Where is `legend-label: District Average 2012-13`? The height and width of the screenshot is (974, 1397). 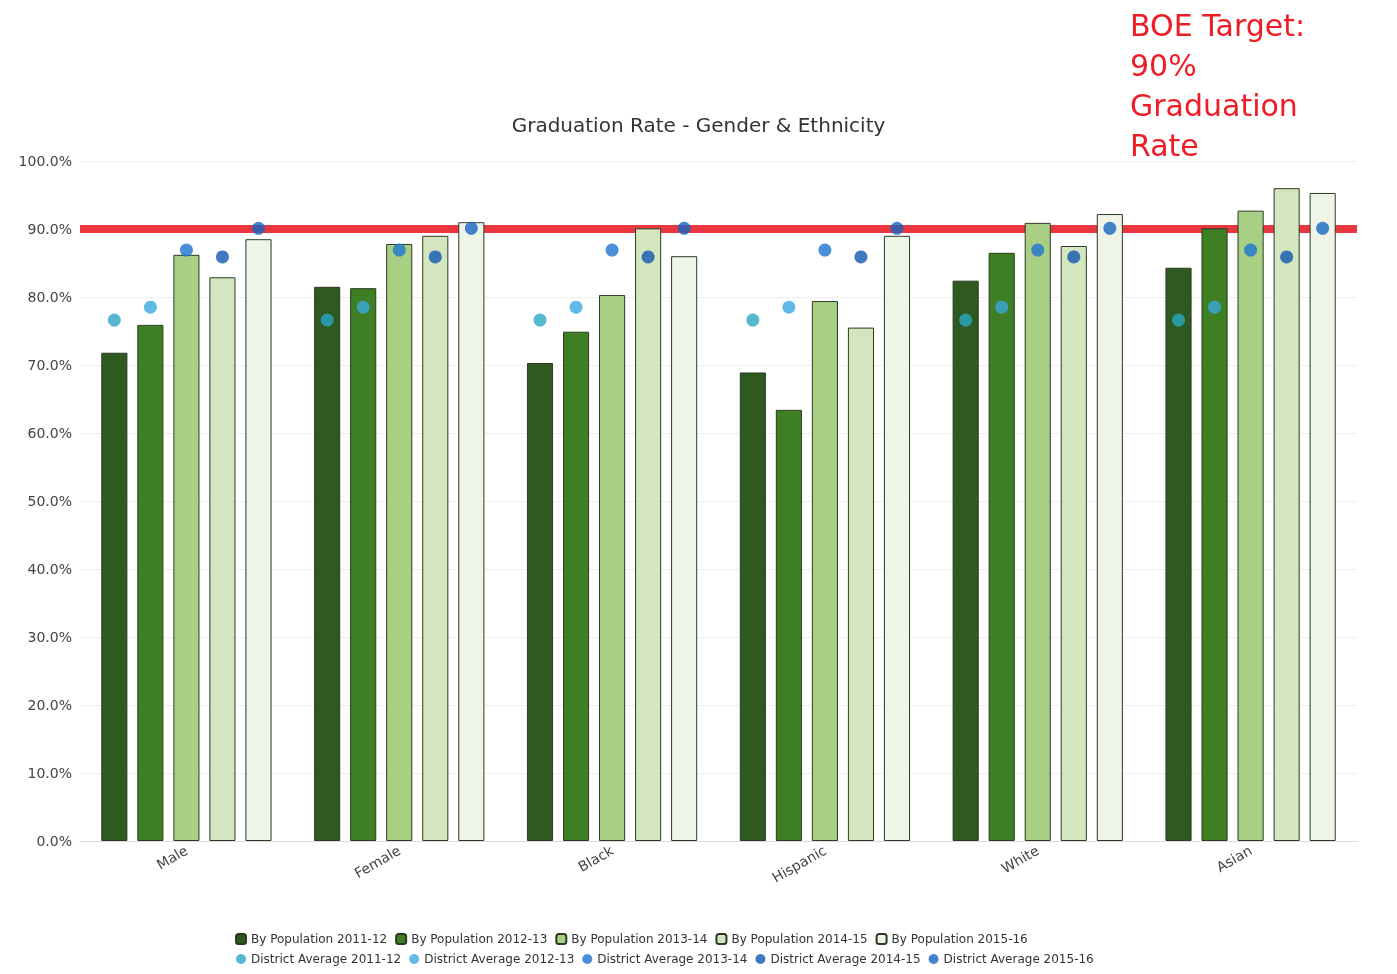 legend-label: District Average 2012-13 is located at coordinates (499, 959).